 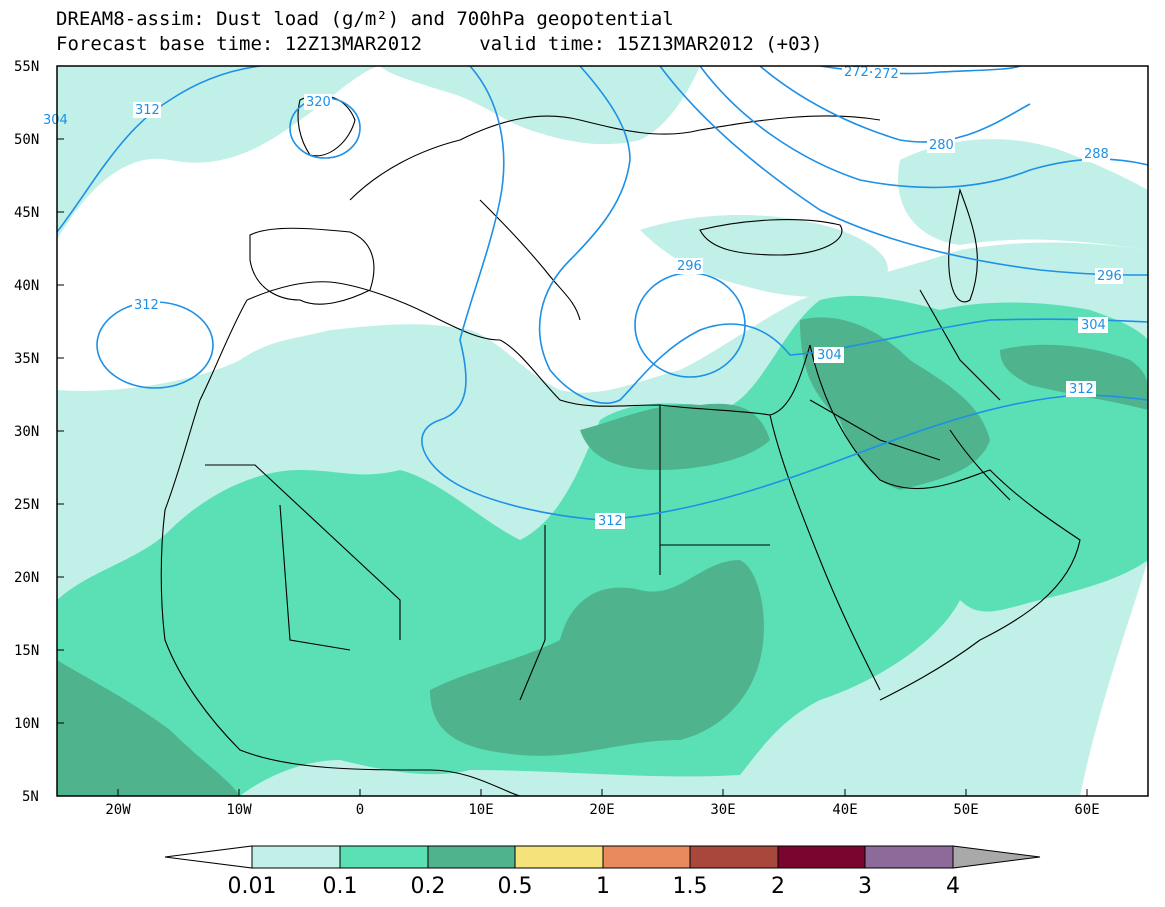 What do you see at coordinates (26, 724) in the screenshot?
I see `lat-label: 10N` at bounding box center [26, 724].